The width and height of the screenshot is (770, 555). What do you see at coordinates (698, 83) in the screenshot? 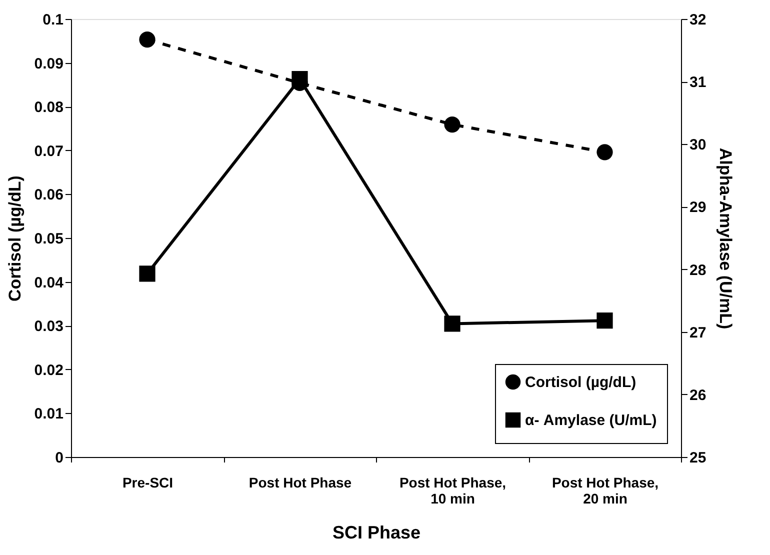
I see `y2-tick-label: 31` at bounding box center [698, 83].